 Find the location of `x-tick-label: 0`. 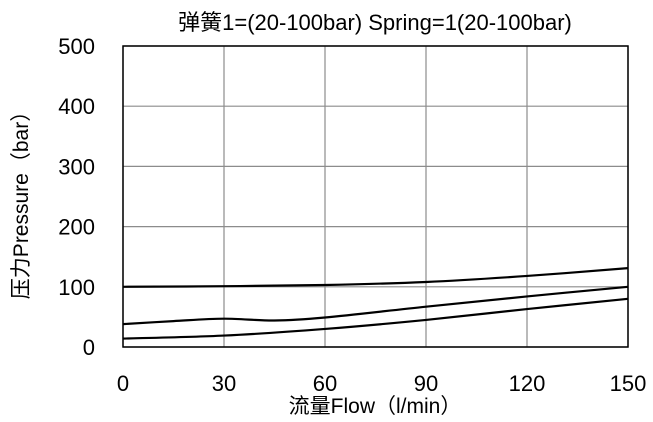

x-tick-label: 0 is located at coordinates (123, 383).